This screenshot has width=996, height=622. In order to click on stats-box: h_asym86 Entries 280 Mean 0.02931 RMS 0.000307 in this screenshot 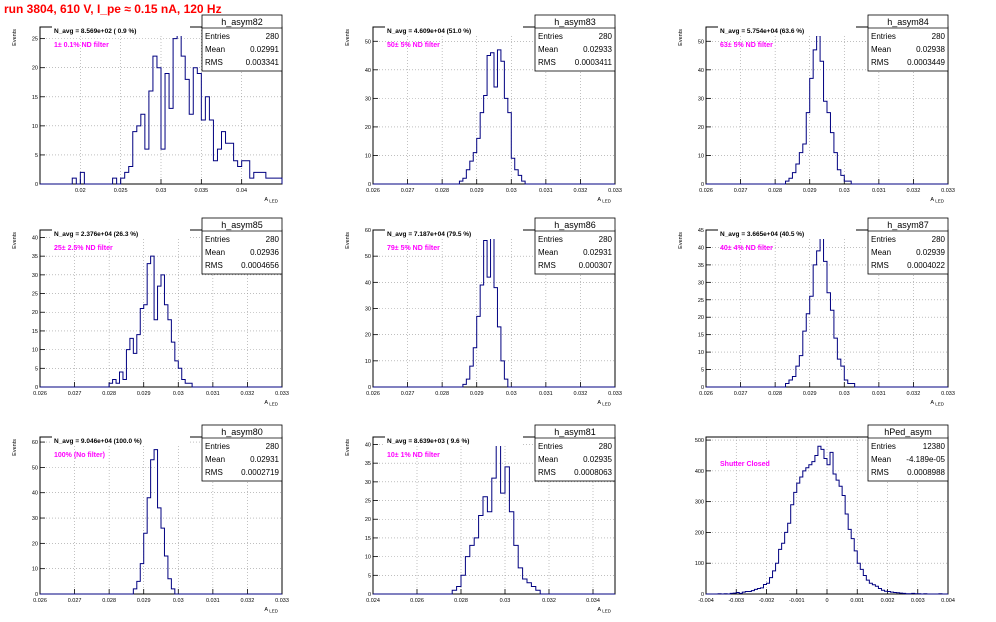, I will do `click(575, 246)`.